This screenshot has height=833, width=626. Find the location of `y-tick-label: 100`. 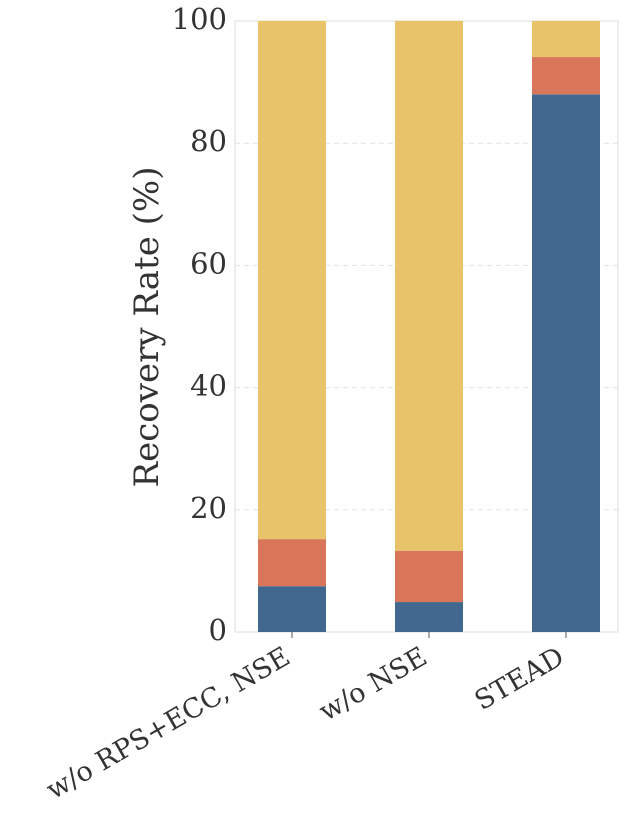

y-tick-label: 100 is located at coordinates (199, 19).